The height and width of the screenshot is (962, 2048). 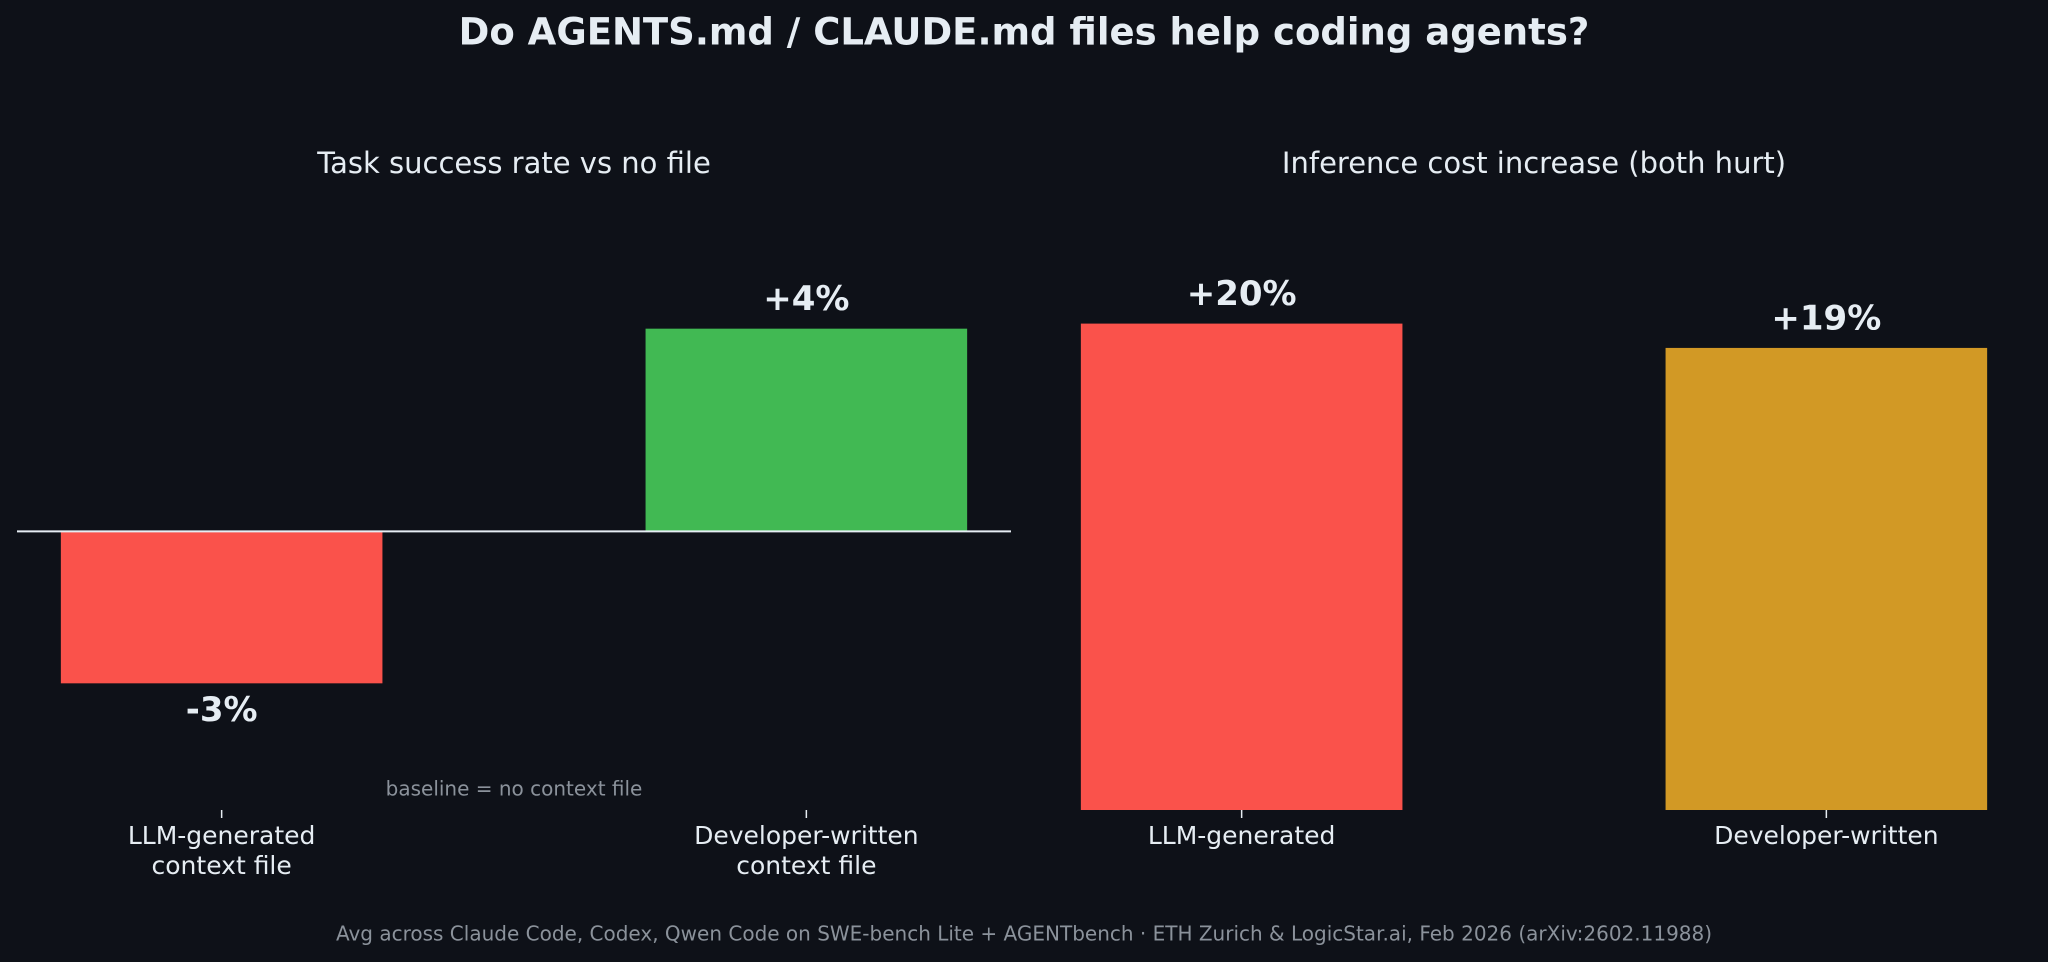 What do you see at coordinates (222, 710) in the screenshot?
I see `value-label: -3%` at bounding box center [222, 710].